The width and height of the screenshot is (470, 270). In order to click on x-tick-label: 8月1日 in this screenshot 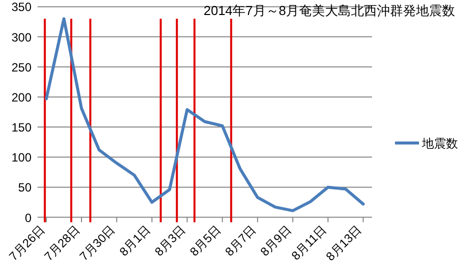, I will do `click(135, 240)`.